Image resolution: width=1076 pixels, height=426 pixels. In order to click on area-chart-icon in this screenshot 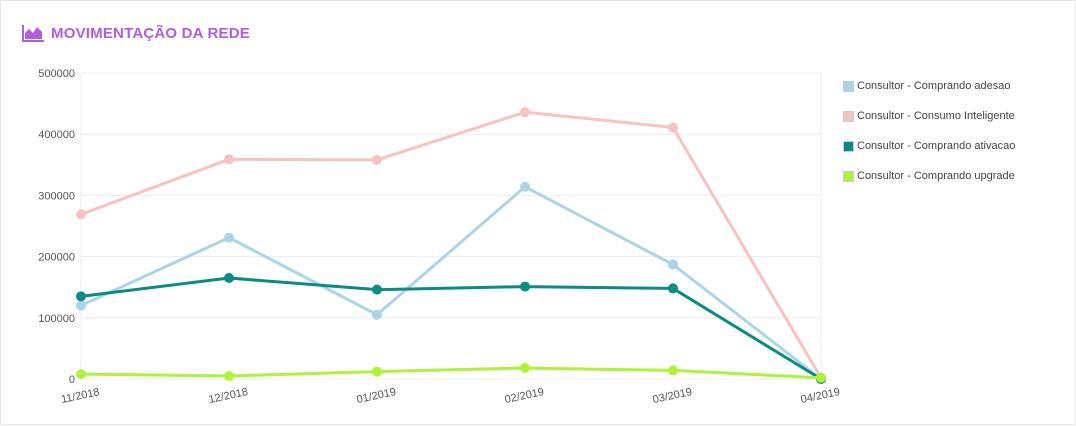, I will do `click(33, 33)`.